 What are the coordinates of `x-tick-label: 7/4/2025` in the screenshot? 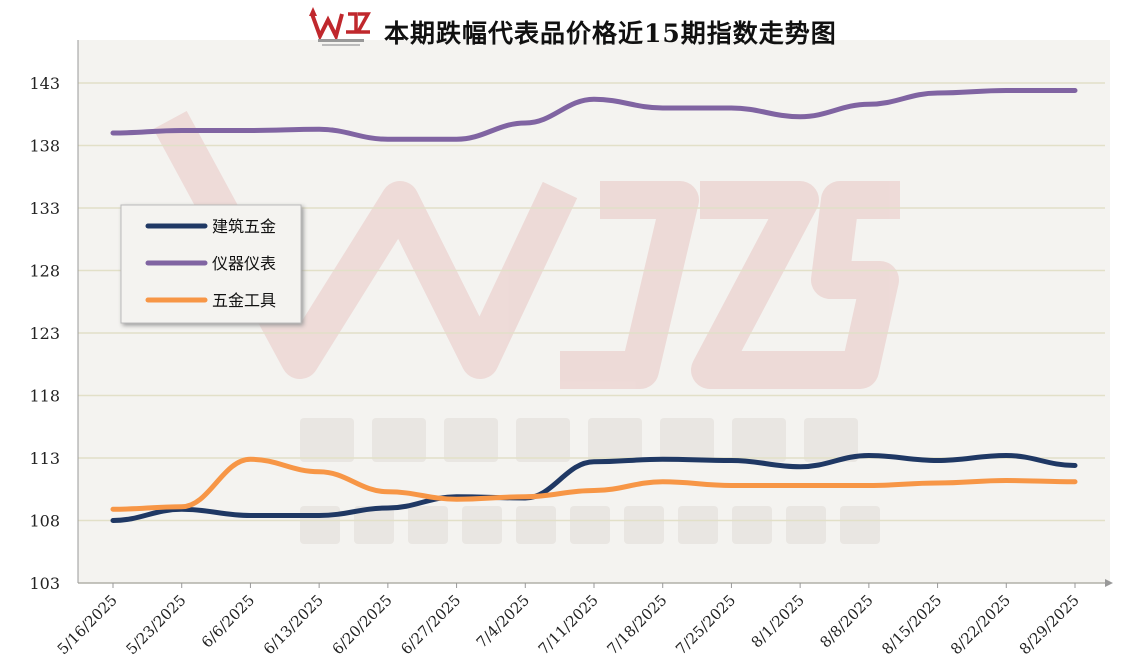 It's located at (503, 621).